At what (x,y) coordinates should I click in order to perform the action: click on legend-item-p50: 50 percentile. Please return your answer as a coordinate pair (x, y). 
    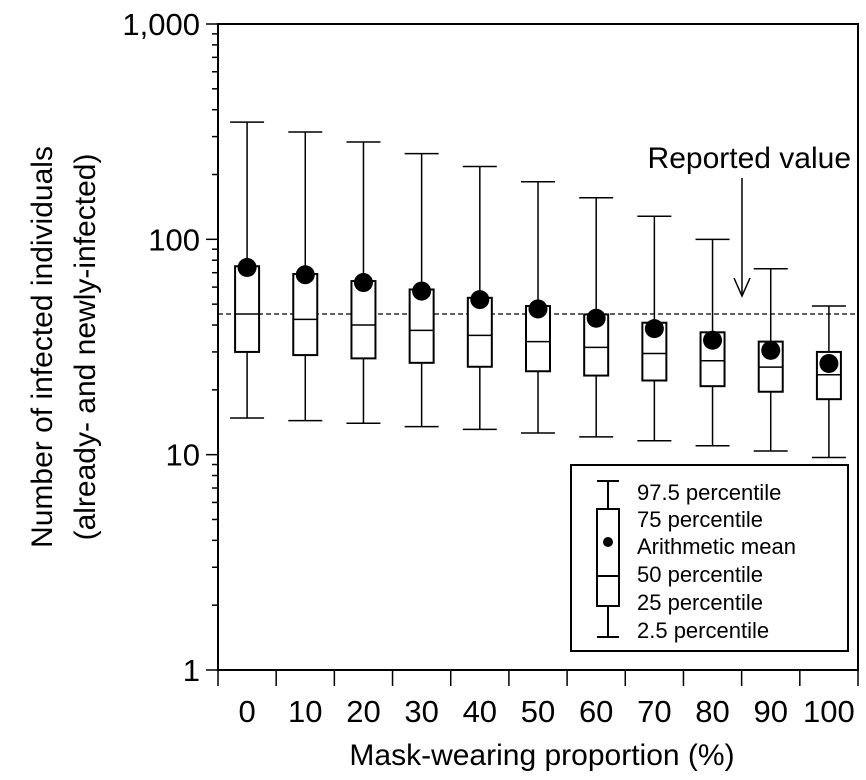
    Looking at the image, I should click on (700, 574).